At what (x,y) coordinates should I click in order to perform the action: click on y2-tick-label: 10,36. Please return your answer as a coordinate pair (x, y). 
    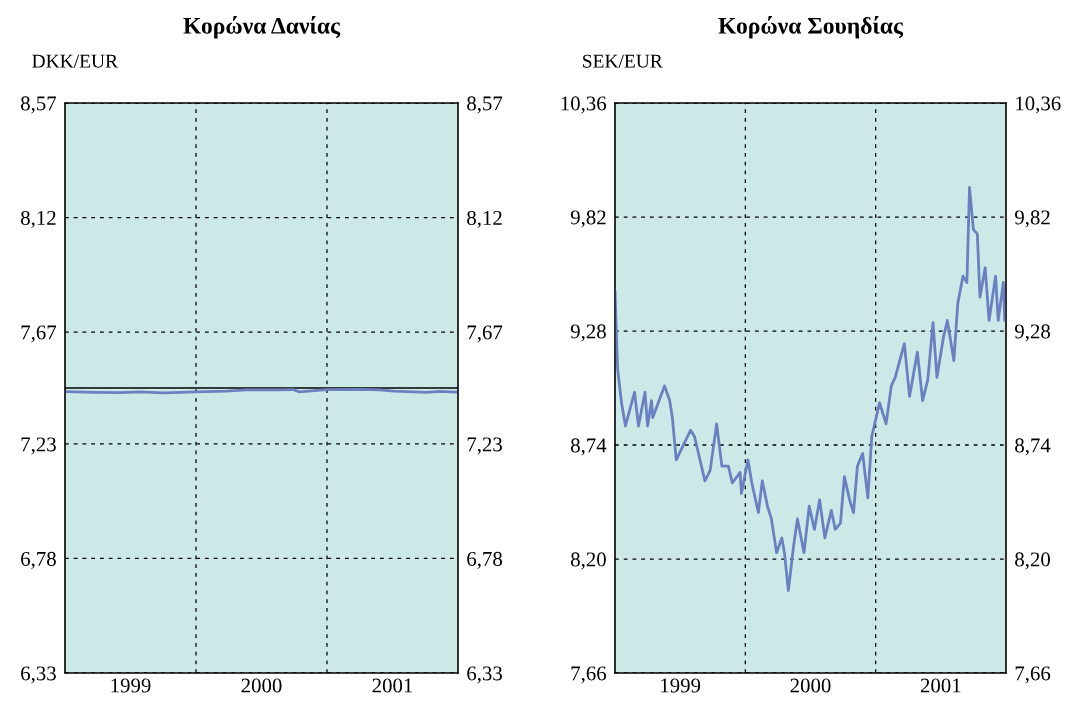
    Looking at the image, I should click on (1038, 105).